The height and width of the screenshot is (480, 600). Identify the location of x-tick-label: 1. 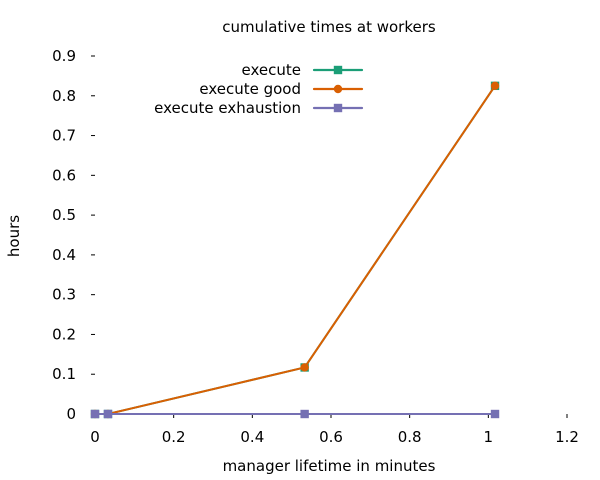
(489, 437).